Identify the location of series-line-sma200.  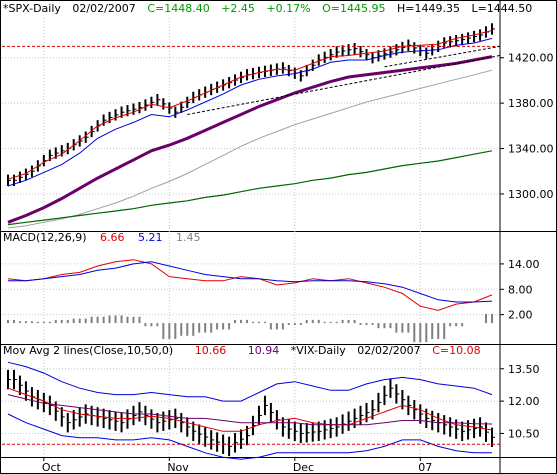
(250, 188).